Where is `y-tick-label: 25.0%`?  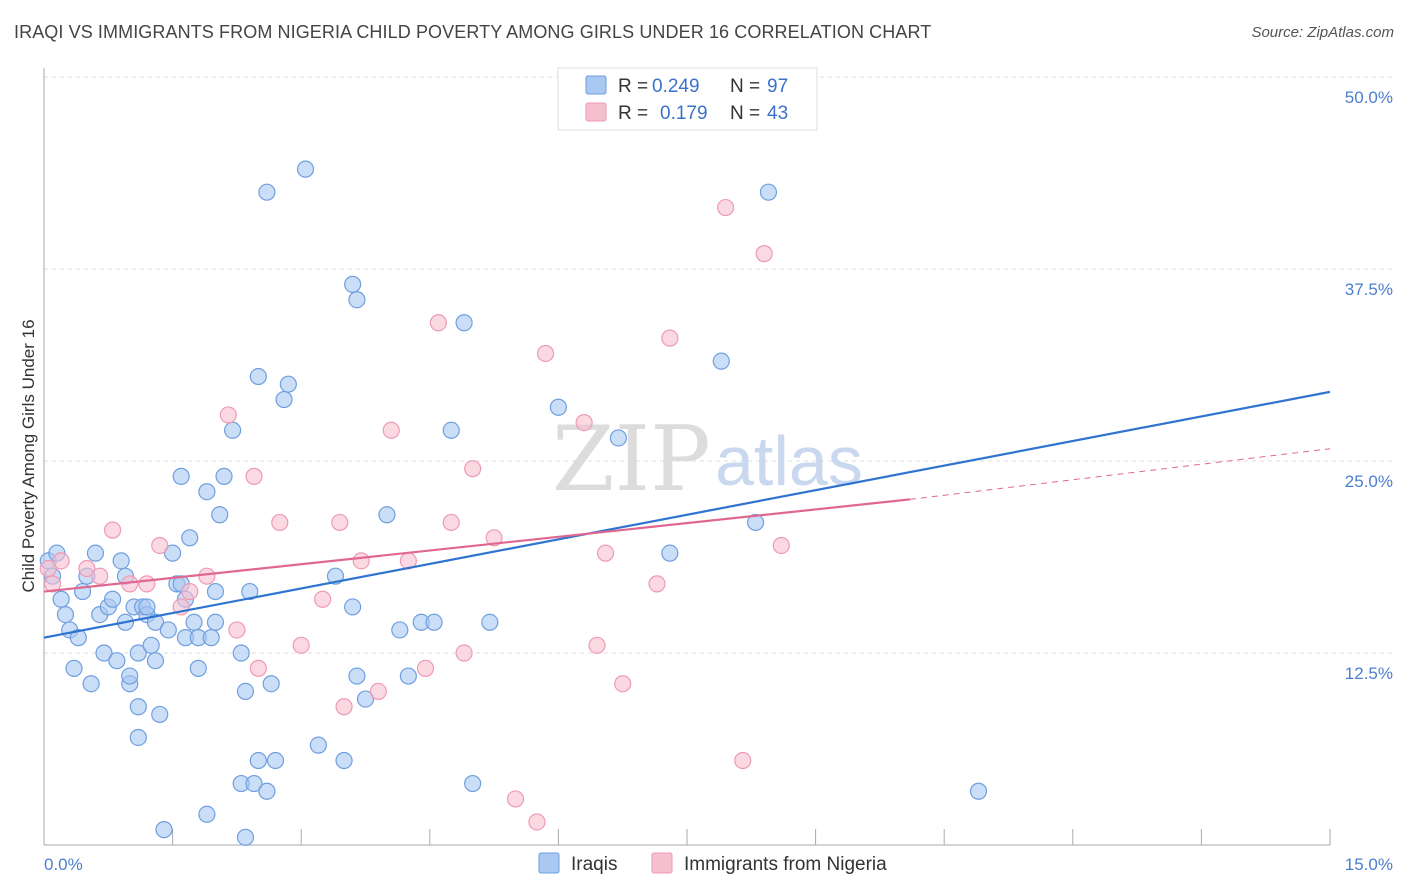 y-tick-label: 25.0% is located at coordinates (1369, 481).